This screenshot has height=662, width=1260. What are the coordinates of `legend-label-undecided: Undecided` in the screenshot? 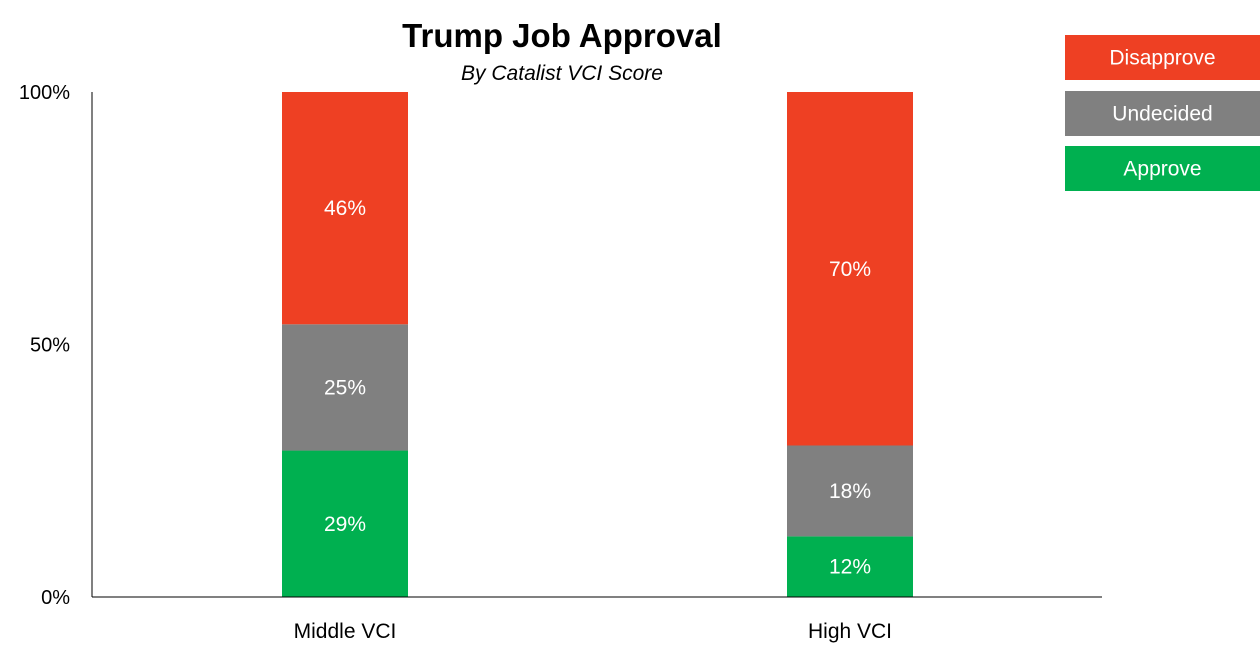 It's located at (1162, 114).